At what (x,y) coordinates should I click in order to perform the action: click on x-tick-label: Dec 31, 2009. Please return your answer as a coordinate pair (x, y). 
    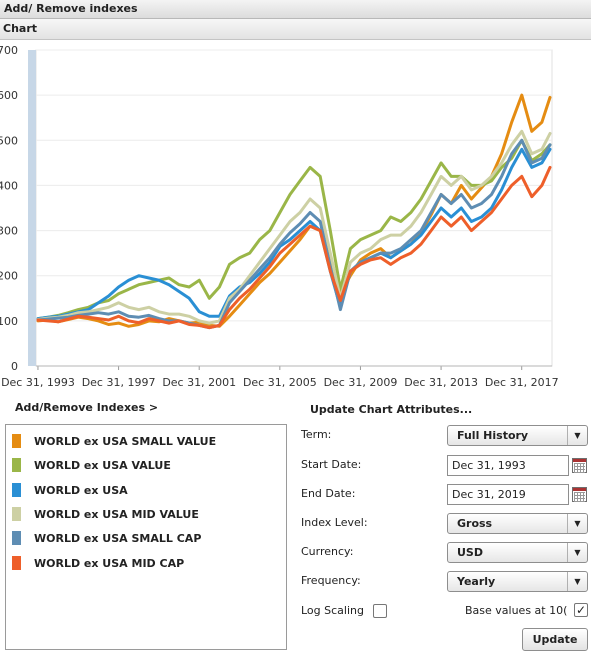
    Looking at the image, I should click on (361, 382).